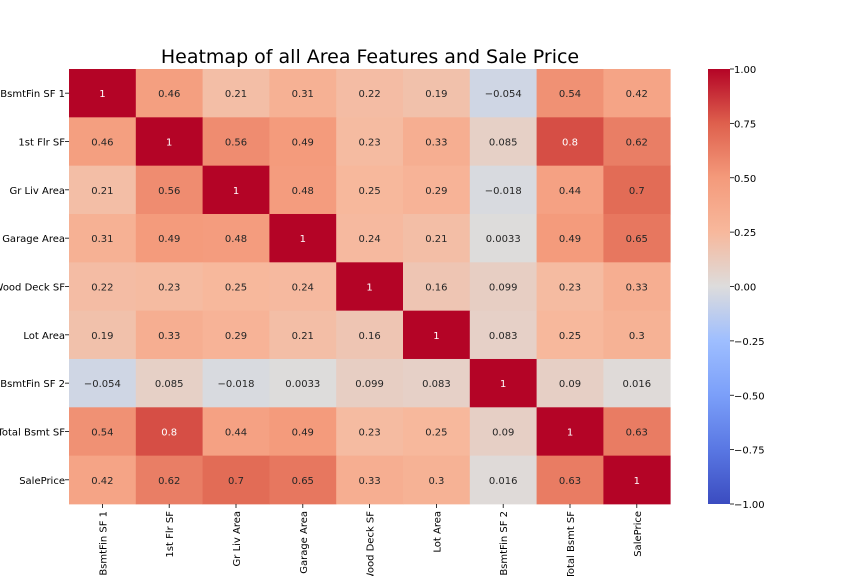 The width and height of the screenshot is (864, 576). What do you see at coordinates (236, 336) in the screenshot?
I see `cell-value-label: 0.29` at bounding box center [236, 336].